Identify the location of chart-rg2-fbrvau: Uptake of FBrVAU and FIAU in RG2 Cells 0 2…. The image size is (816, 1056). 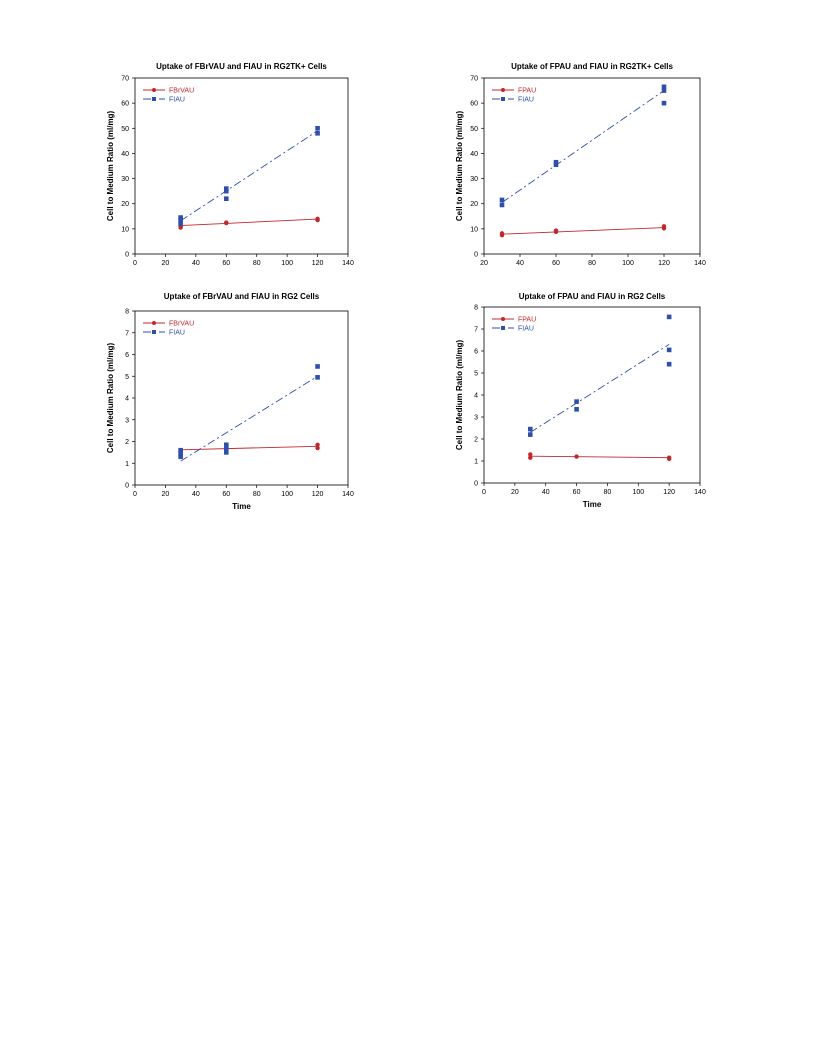
(230, 401).